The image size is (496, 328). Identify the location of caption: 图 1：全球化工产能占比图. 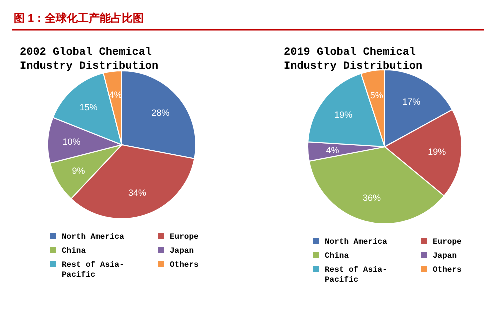
(79, 18).